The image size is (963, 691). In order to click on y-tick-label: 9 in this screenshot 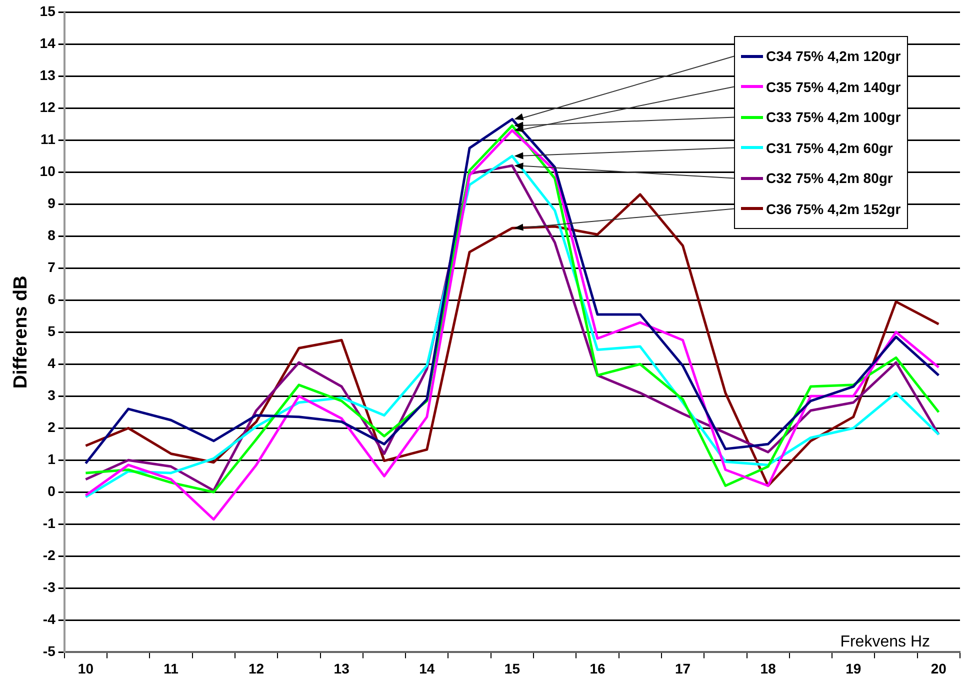, I will do `click(52, 202)`.